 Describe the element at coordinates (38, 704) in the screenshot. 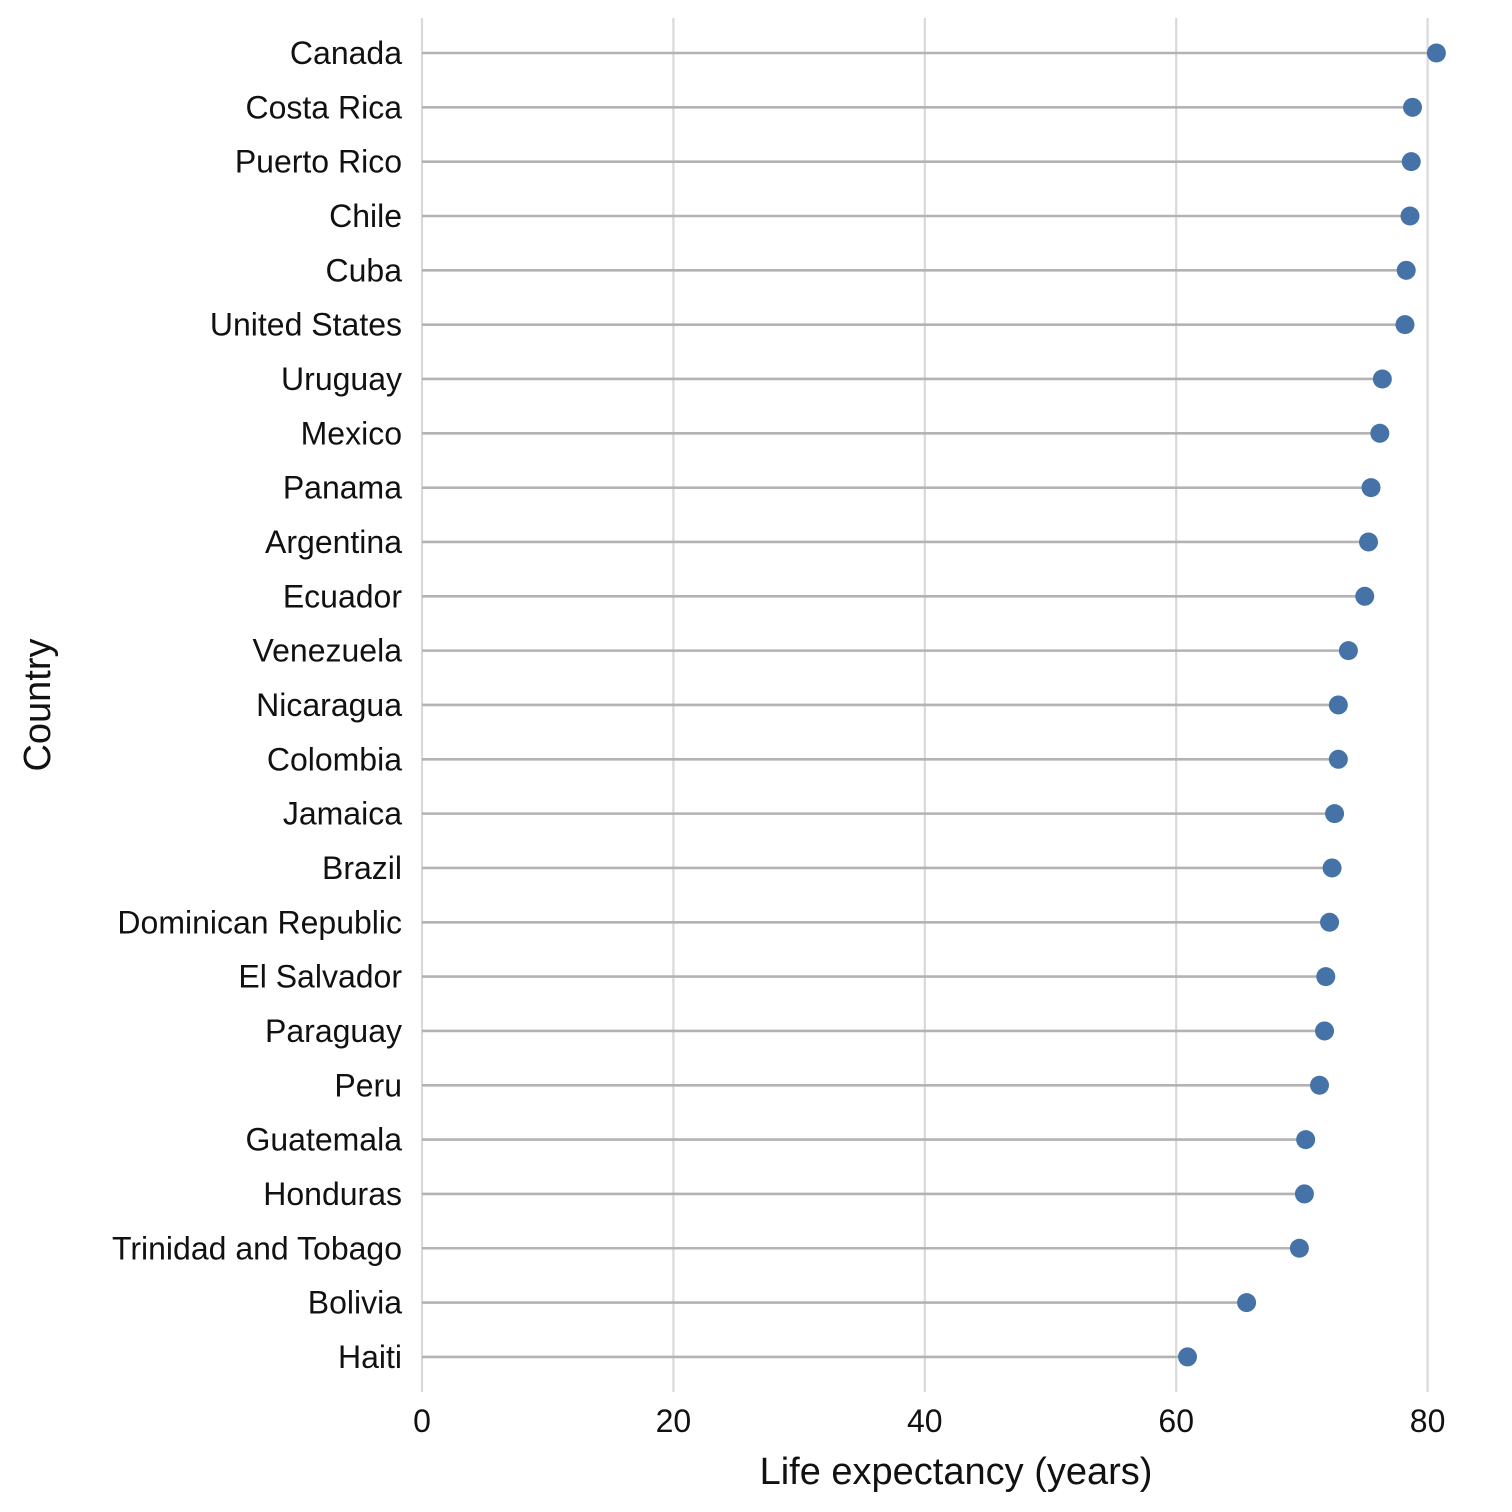

I see `y-axis-title: Country` at that location.